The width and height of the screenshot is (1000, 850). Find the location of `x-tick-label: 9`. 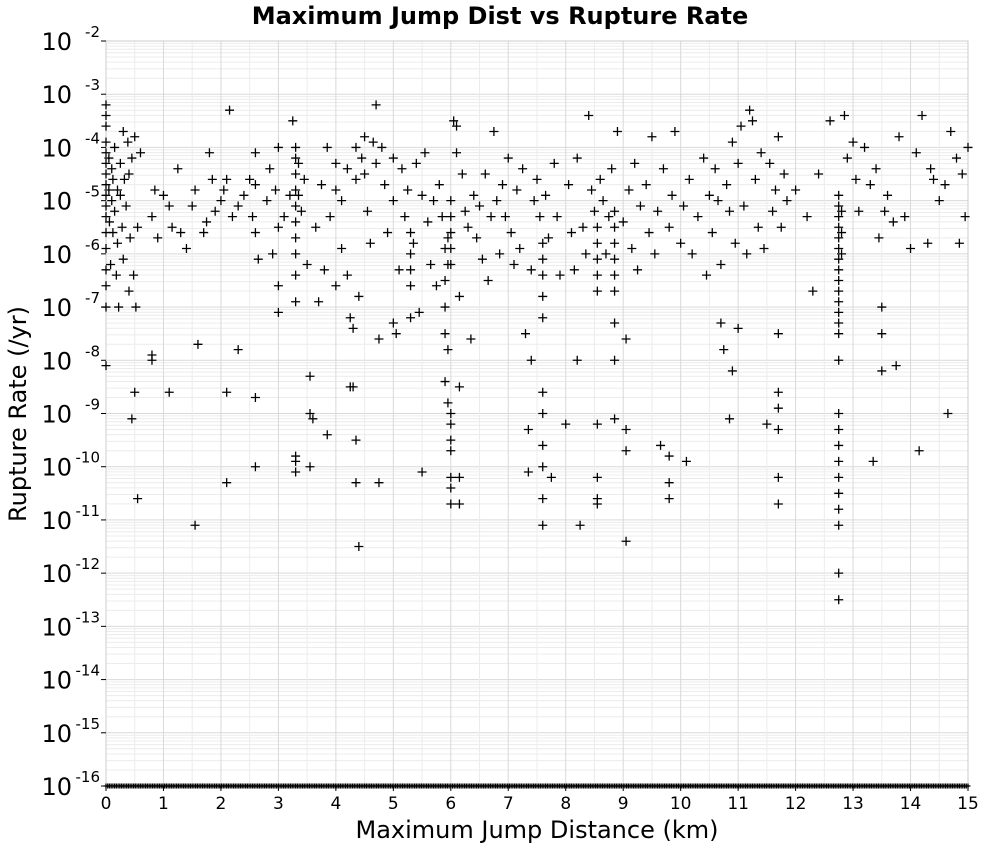

x-tick-label: 9 is located at coordinates (623, 804).